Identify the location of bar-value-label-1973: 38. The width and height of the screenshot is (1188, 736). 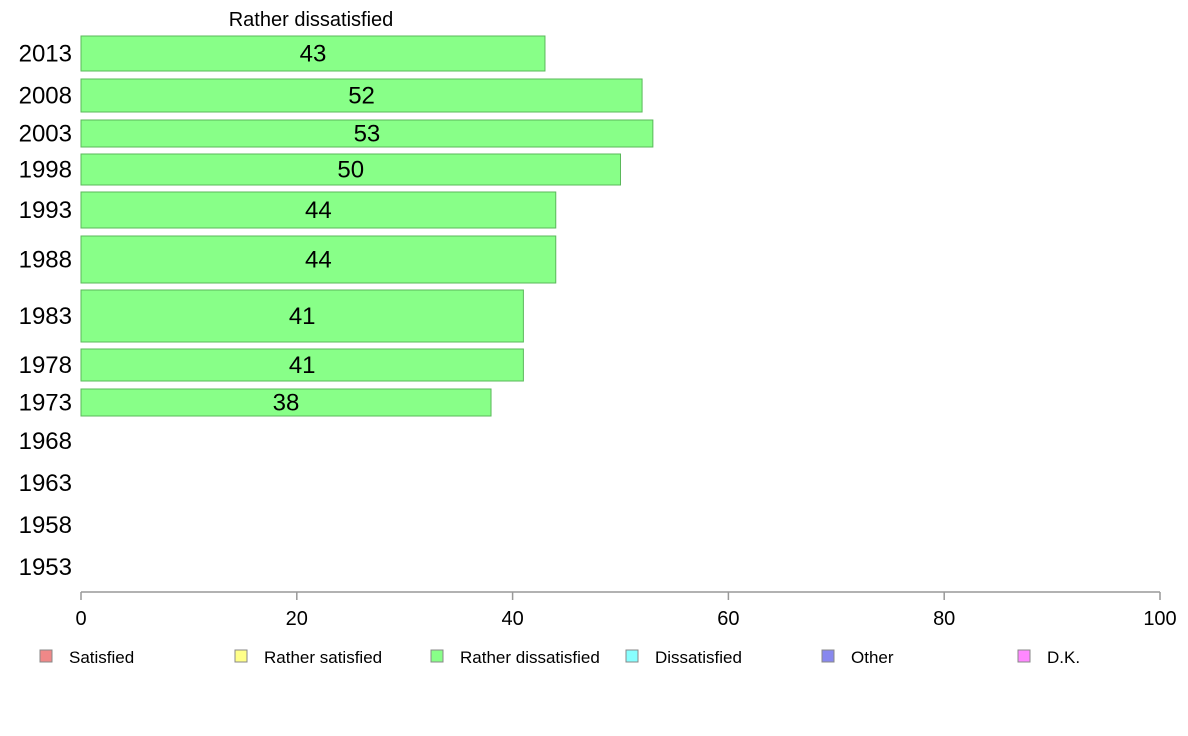
(286, 403).